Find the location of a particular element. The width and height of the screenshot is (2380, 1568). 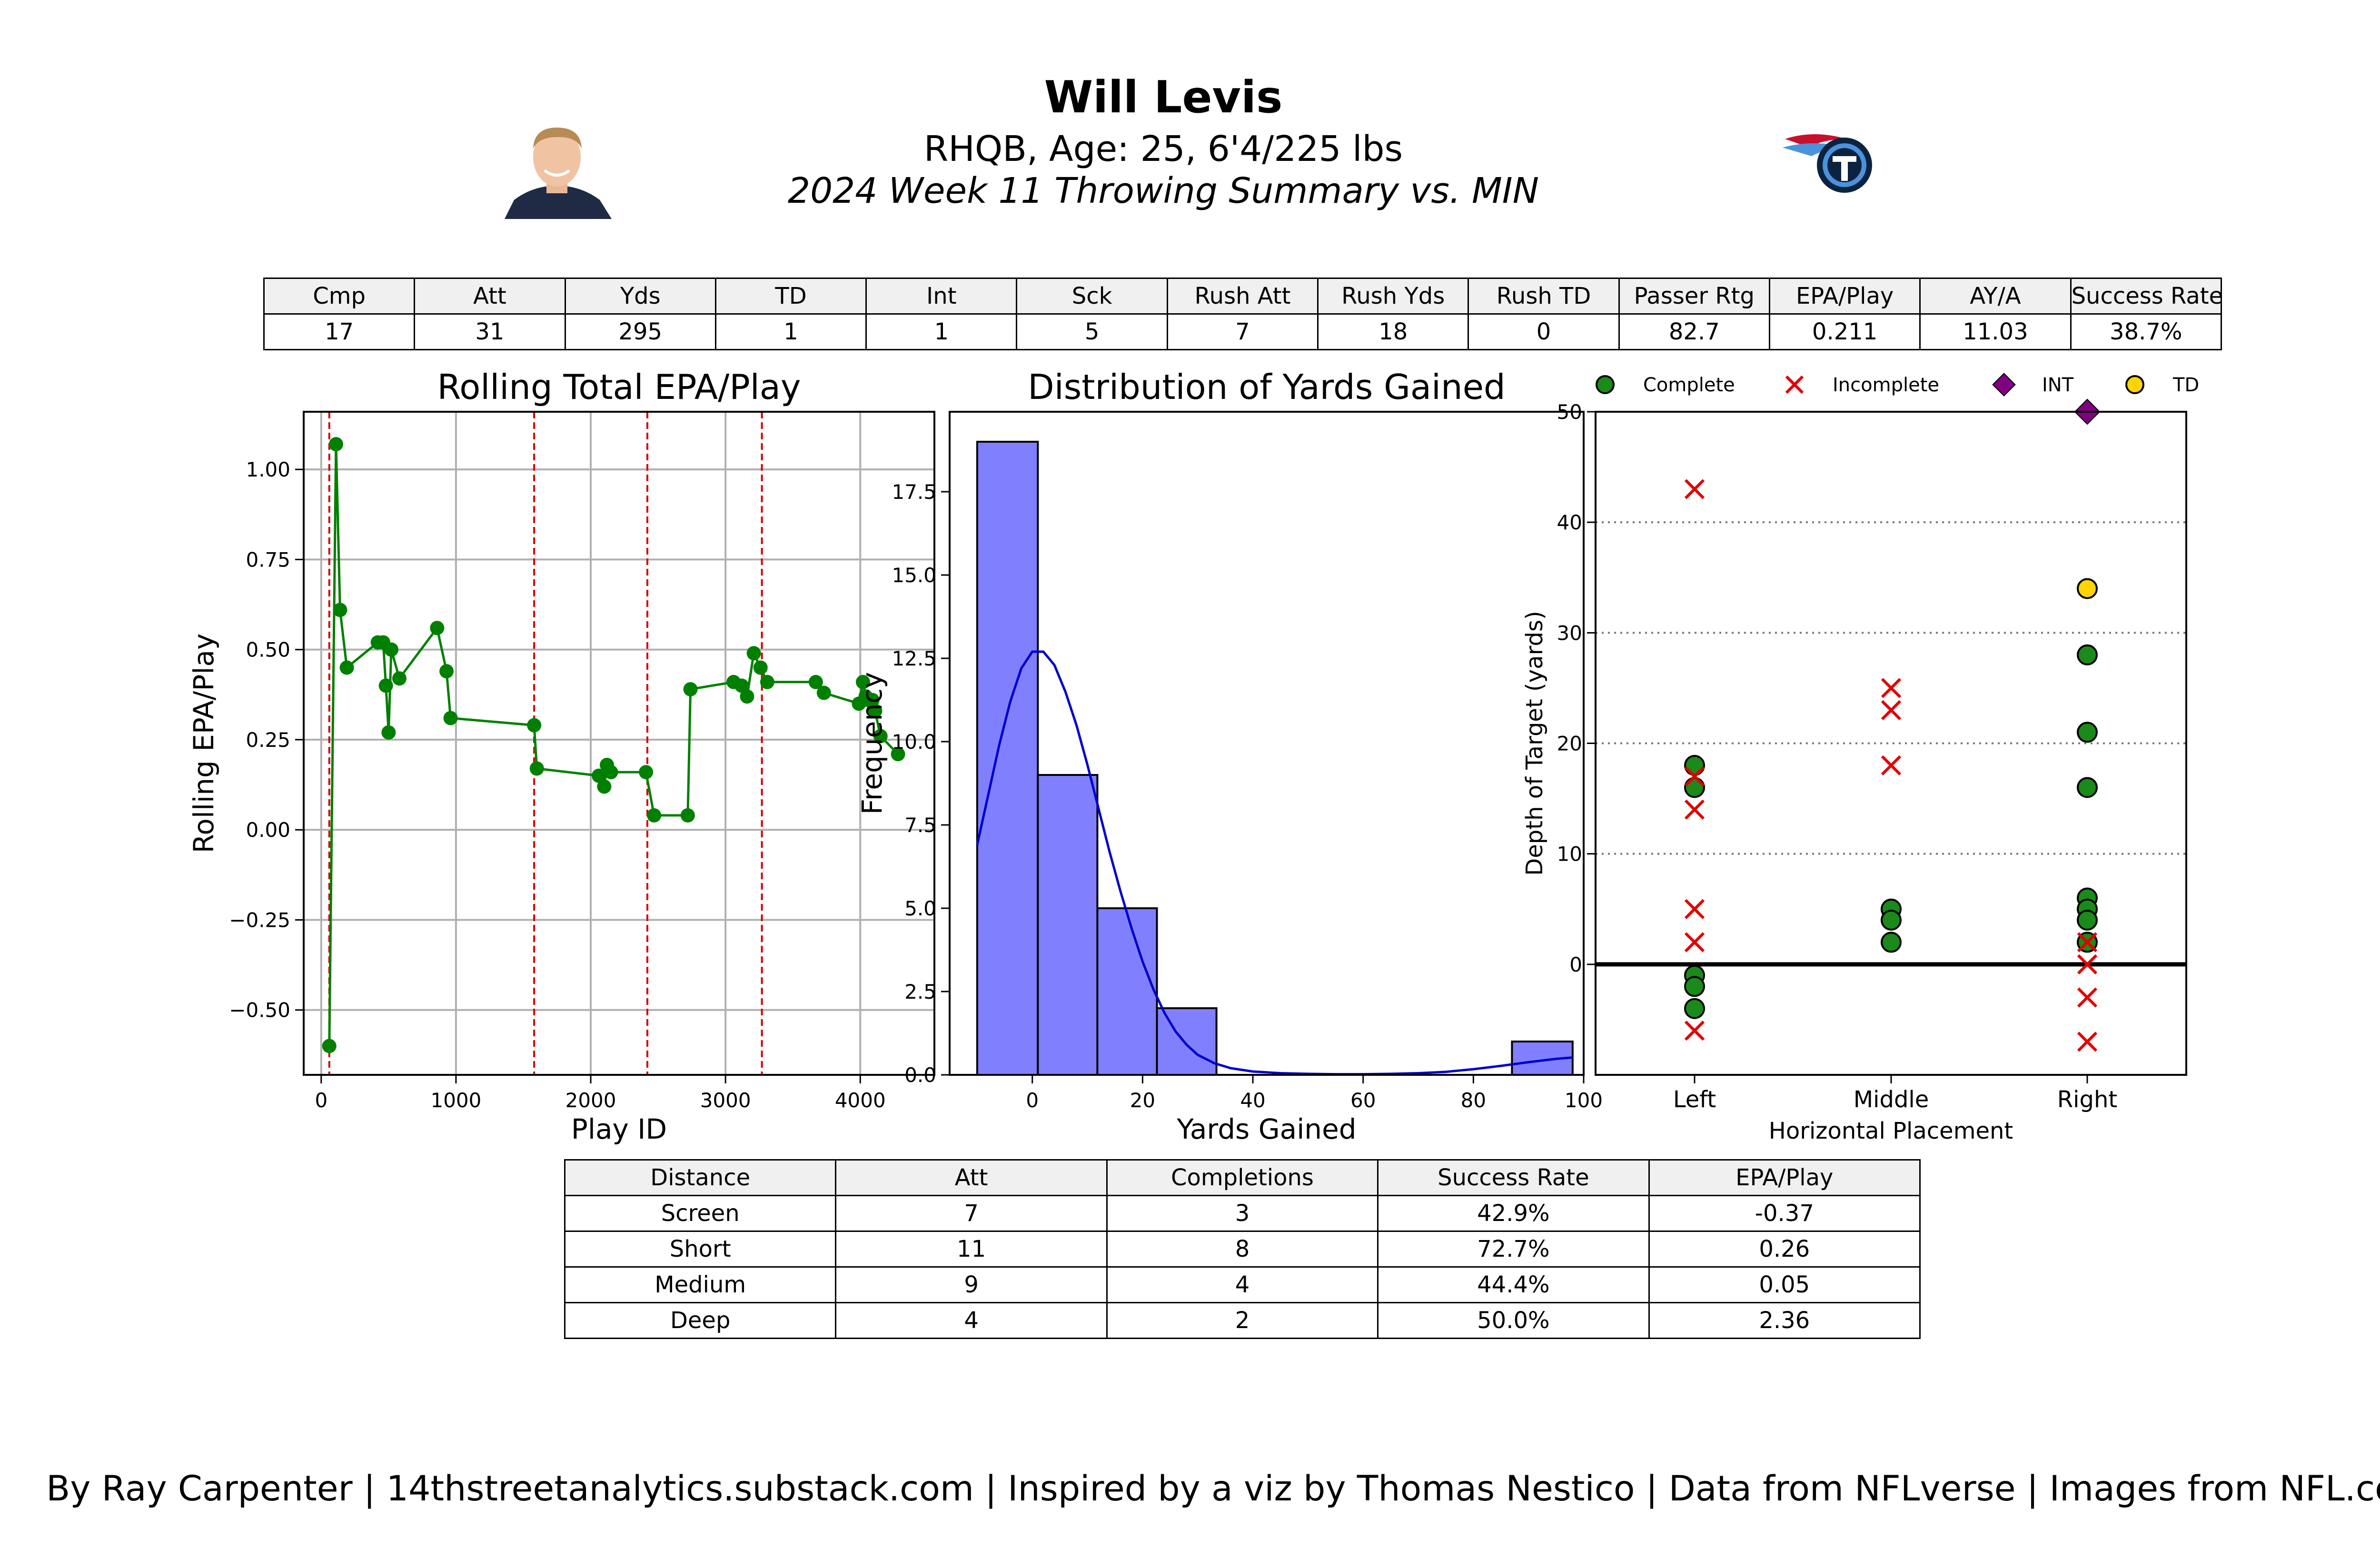

distance-header-cell: Completions is located at coordinates (1242, 1178).